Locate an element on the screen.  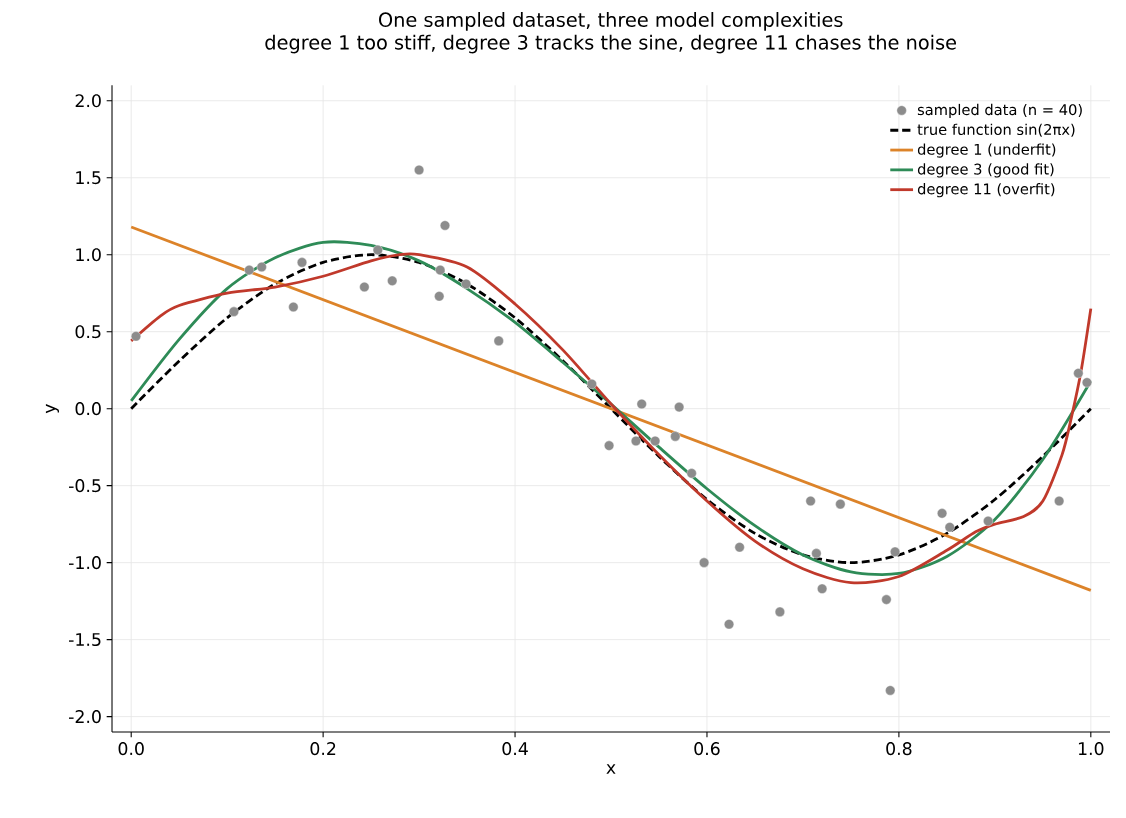
x-tick-label: 0.6 is located at coordinates (707, 749).